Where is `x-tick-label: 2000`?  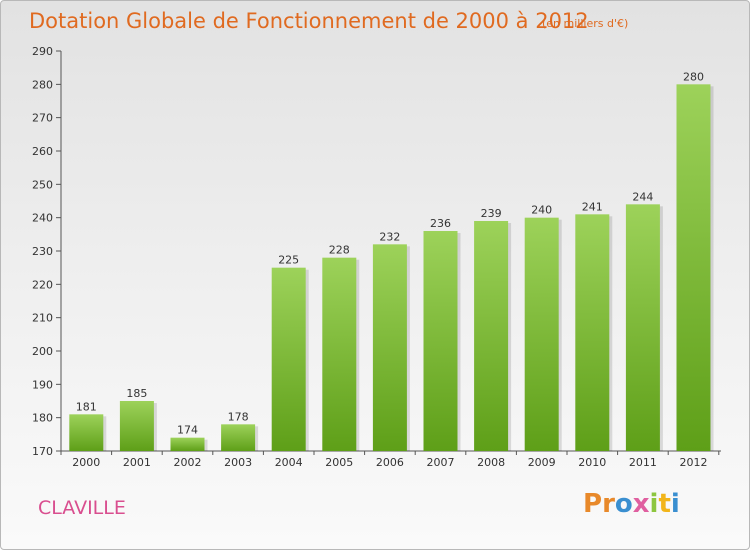 x-tick-label: 2000 is located at coordinates (86, 462).